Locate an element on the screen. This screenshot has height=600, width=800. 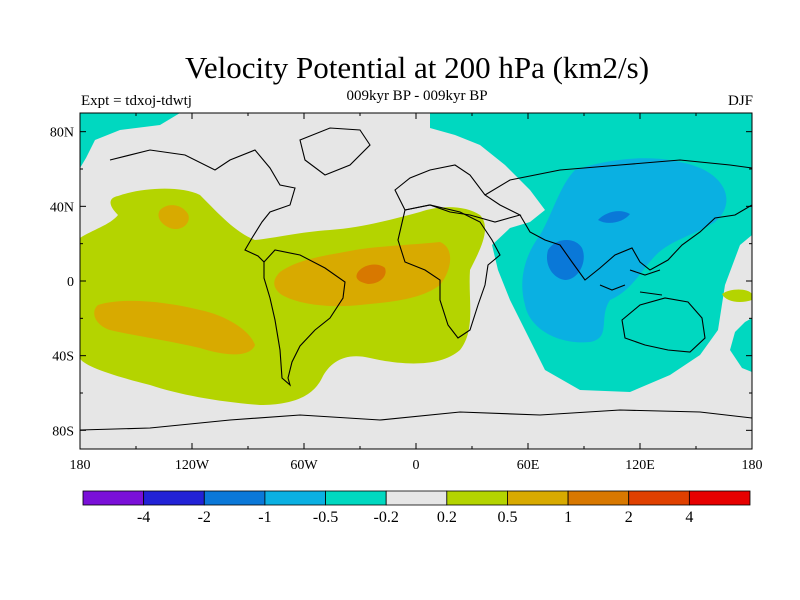
x-tick-label: 0 is located at coordinates (416, 465).